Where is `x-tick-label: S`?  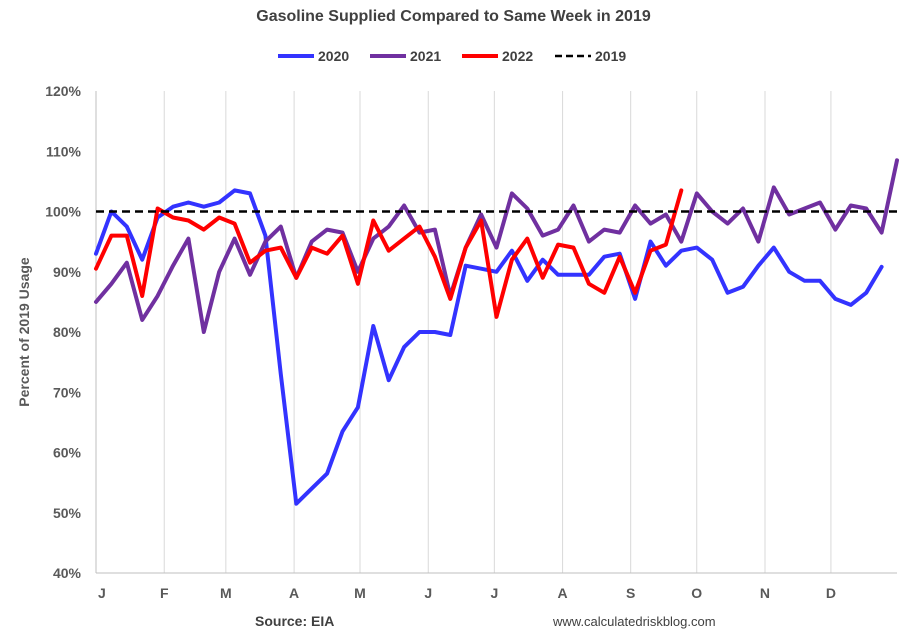
x-tick-label: S is located at coordinates (630, 593).